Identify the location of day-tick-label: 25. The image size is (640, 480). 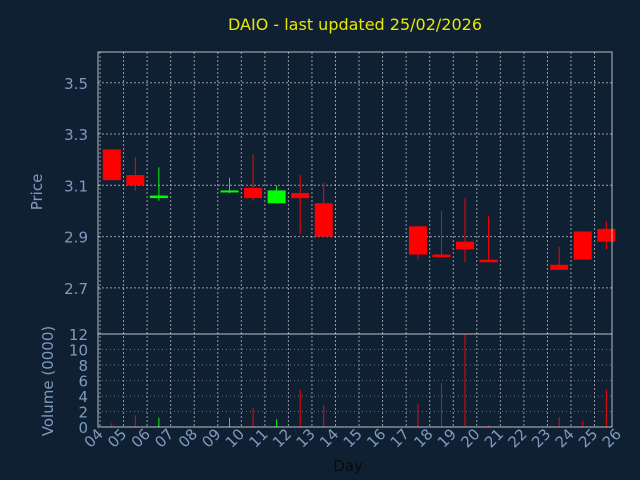
(588, 438).